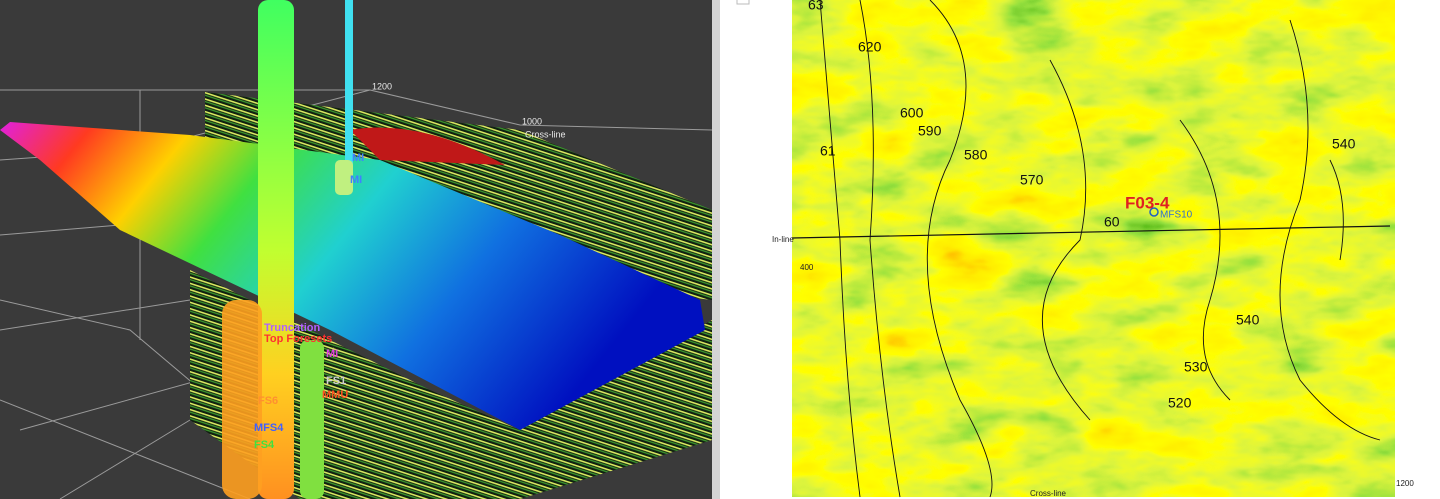 Image resolution: width=1440 pixels, height=499 pixels. I want to click on crossline-label: Cross-line, so click(1048, 493).